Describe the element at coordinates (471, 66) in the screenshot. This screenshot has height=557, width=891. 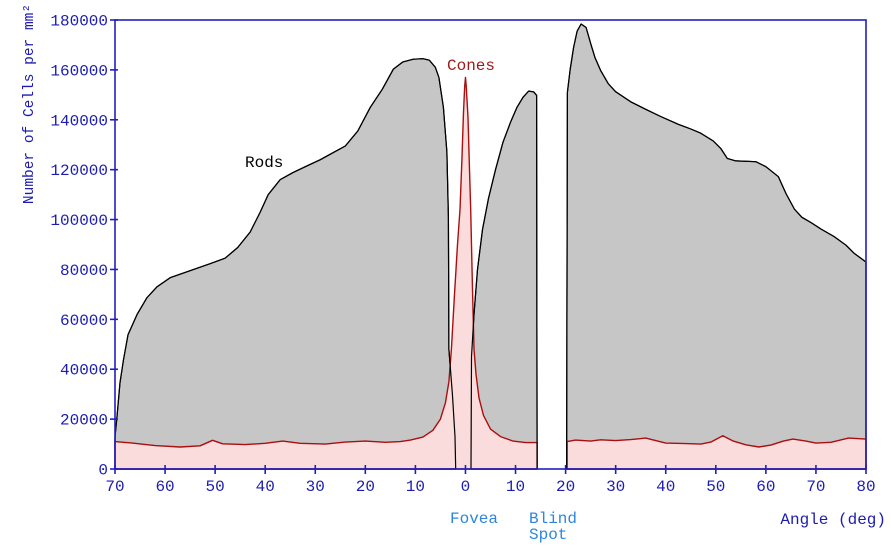
I see `cones-series-label: Cones` at that location.